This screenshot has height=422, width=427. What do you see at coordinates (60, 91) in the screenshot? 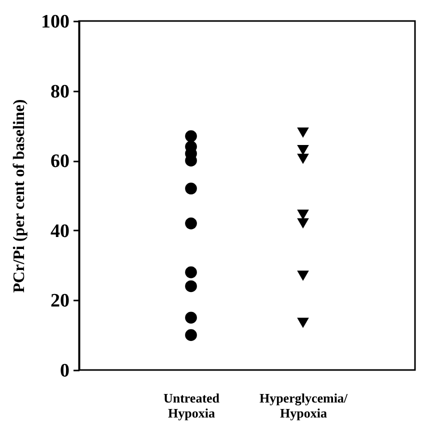
I see `y-tick-label: 80` at bounding box center [60, 91].